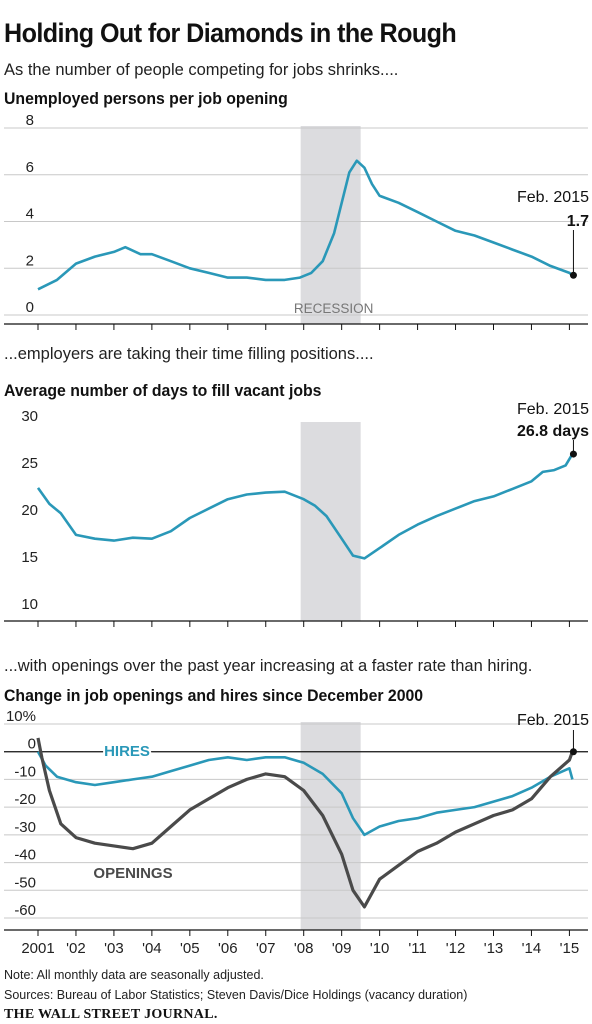 The width and height of the screenshot is (592, 1024). Describe the element at coordinates (266, 948) in the screenshot. I see `x-tick-label: '07` at that location.